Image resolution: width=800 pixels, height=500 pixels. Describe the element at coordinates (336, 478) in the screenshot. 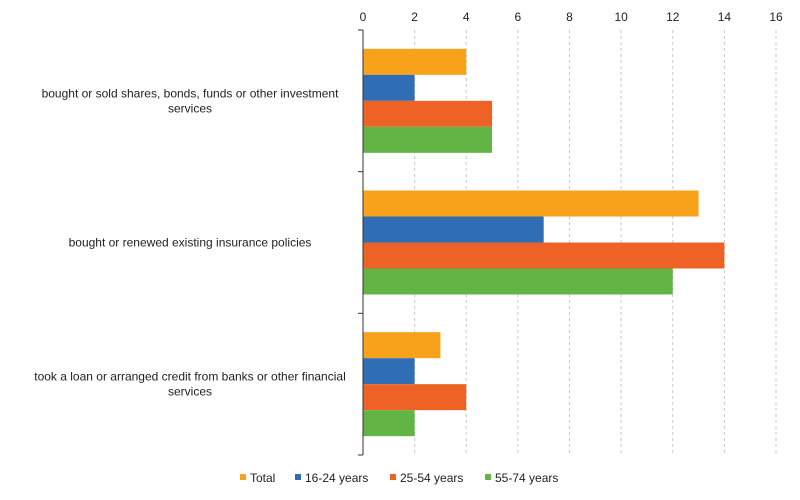

I see `legend-label: 16-24 years` at that location.